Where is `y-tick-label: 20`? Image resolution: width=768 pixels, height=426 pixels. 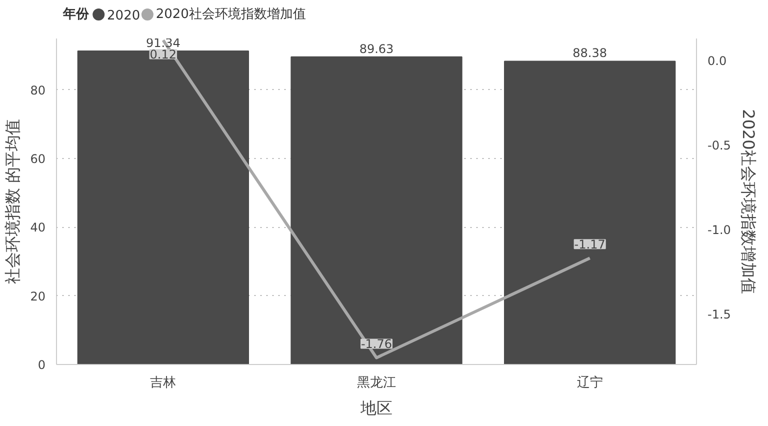 y-tick-label: 20 is located at coordinates (38, 296).